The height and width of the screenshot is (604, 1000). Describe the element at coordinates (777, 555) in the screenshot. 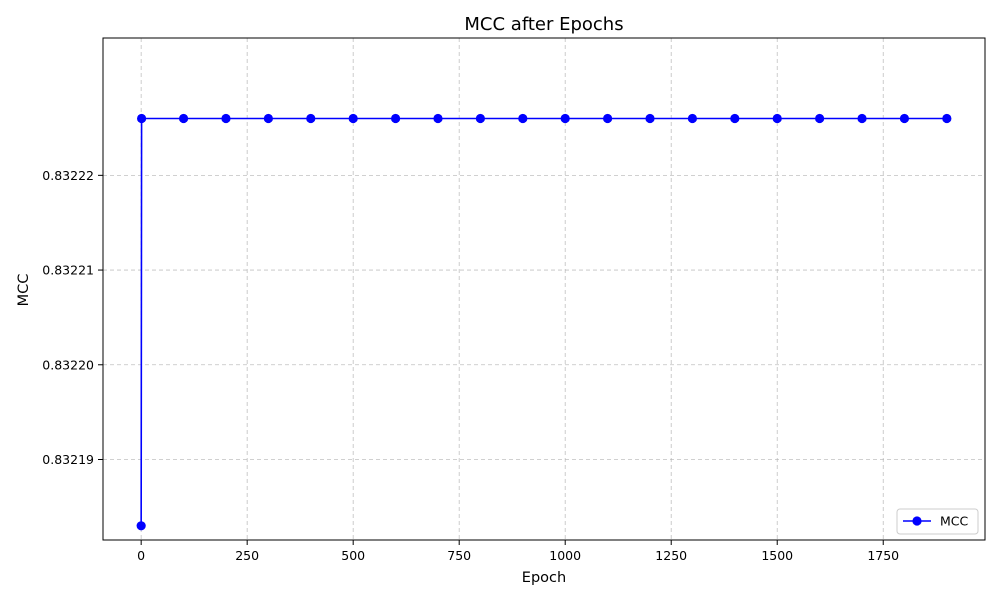

I see `x-tick-label: 1500` at that location.